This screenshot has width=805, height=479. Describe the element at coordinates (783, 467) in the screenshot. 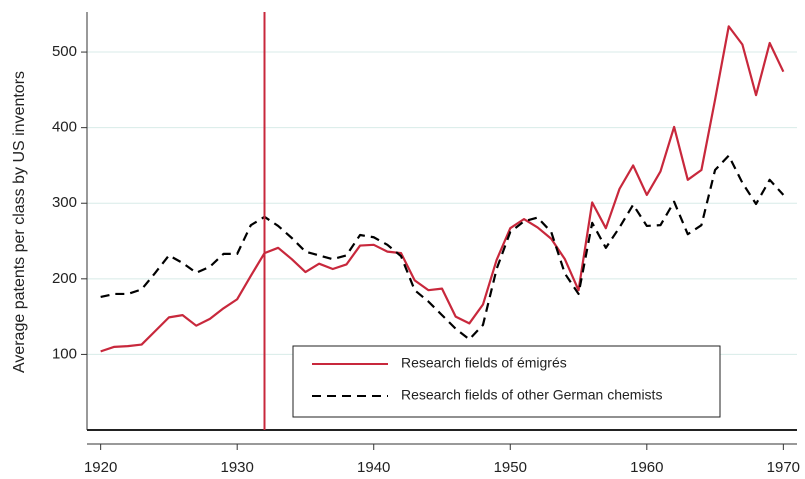

I see `x-tick-label: 1970` at that location.